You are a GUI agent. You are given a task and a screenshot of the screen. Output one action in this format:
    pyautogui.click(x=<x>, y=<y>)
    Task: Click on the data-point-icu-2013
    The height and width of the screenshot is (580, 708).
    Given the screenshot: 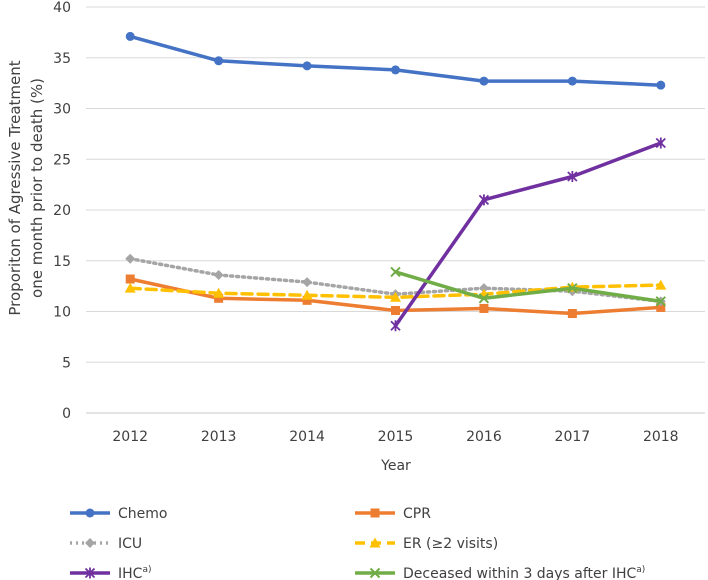 What is the action you would take?
    pyautogui.click(x=218, y=274)
    